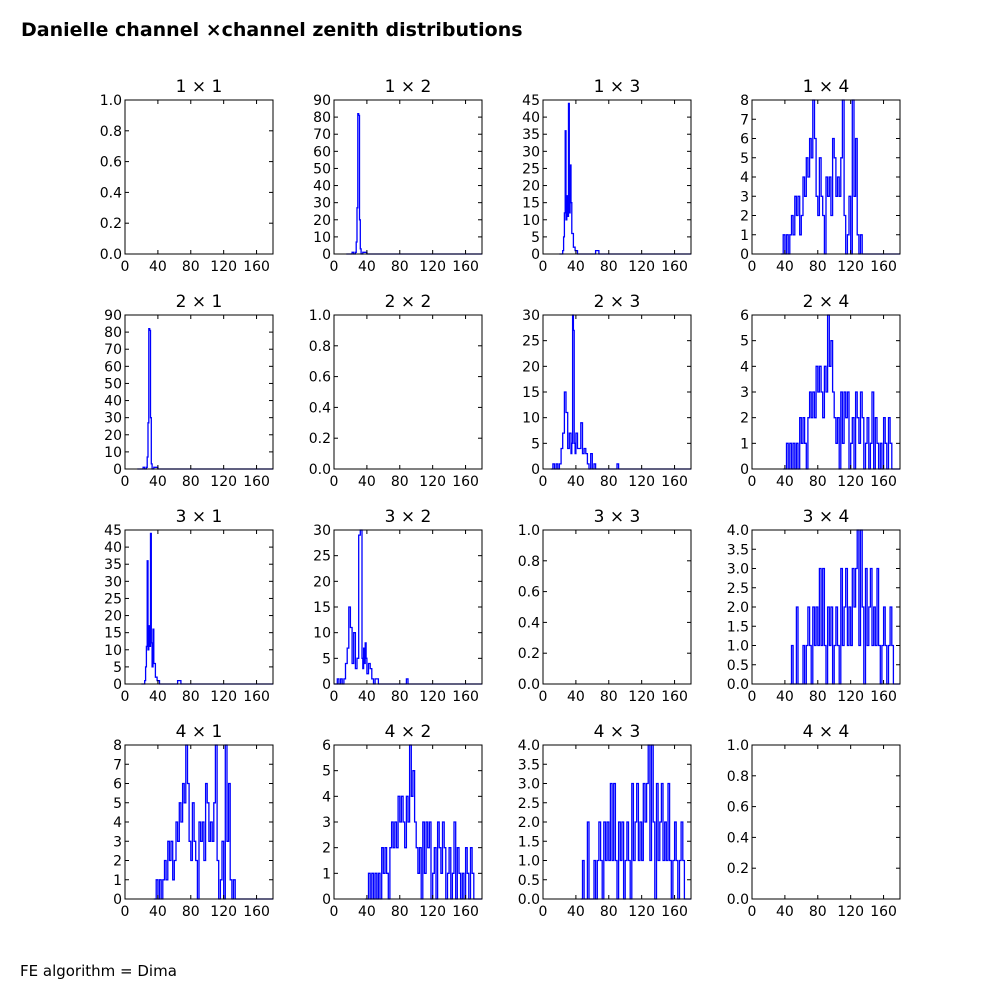  Describe the element at coordinates (193, 821) in the screenshot. I see `subplot-4x1: 4 × 1 0 40 80 120 160 0 1 2 3 4 5 6 7 8` at that location.